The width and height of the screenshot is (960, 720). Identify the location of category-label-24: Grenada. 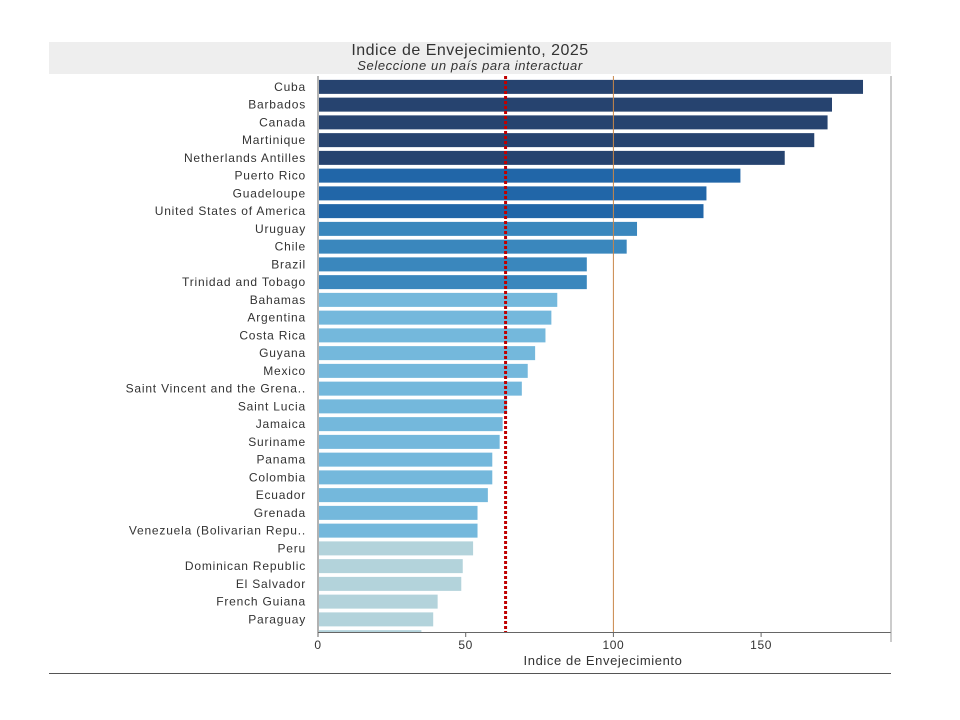
(280, 513).